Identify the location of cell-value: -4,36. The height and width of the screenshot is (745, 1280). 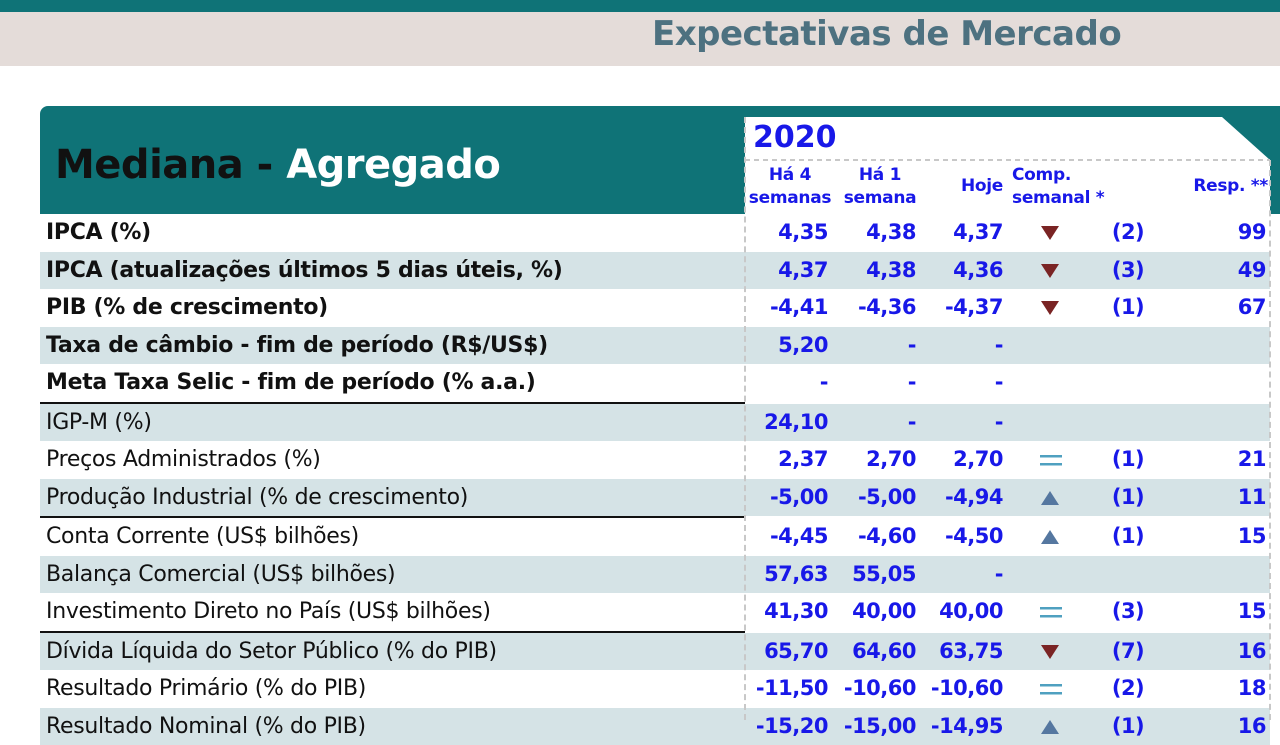
(887, 307).